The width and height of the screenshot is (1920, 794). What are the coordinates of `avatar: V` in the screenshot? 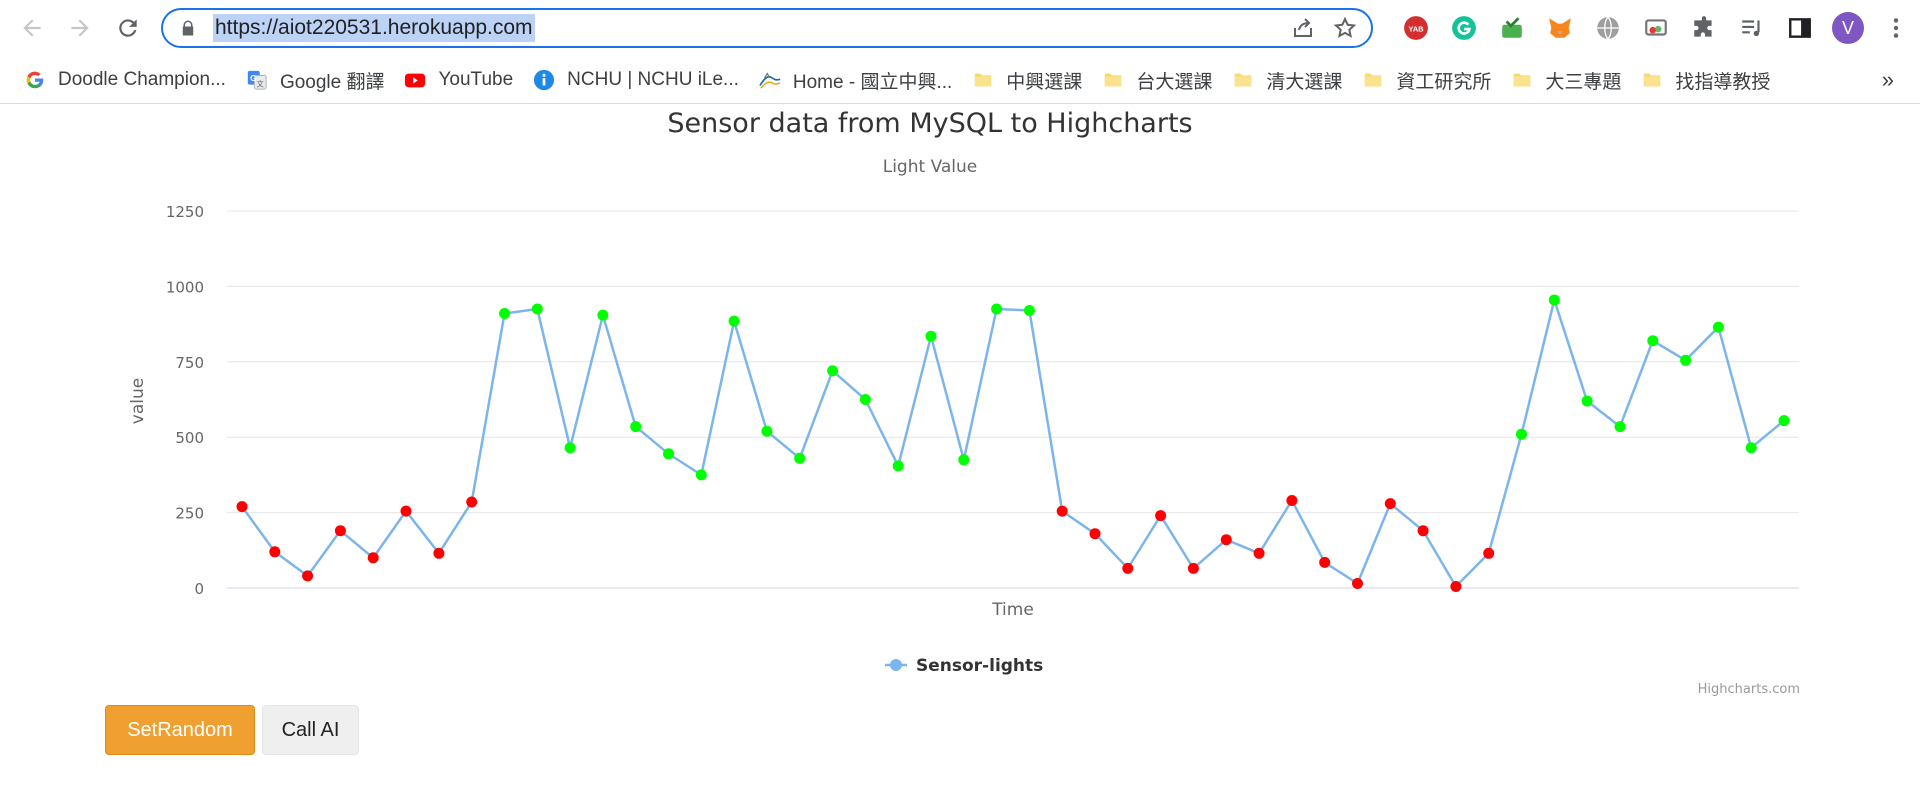 It's located at (1848, 28).